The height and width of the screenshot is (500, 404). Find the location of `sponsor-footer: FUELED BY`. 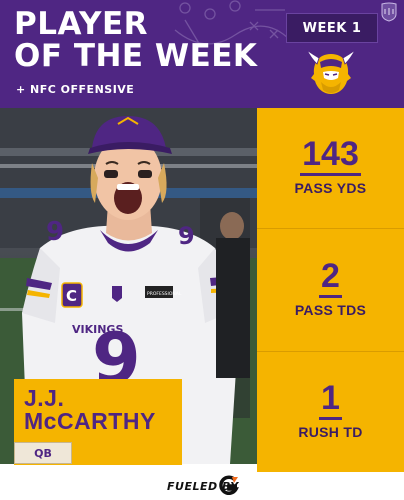

sponsor-footer: FUELED BY is located at coordinates (202, 486).